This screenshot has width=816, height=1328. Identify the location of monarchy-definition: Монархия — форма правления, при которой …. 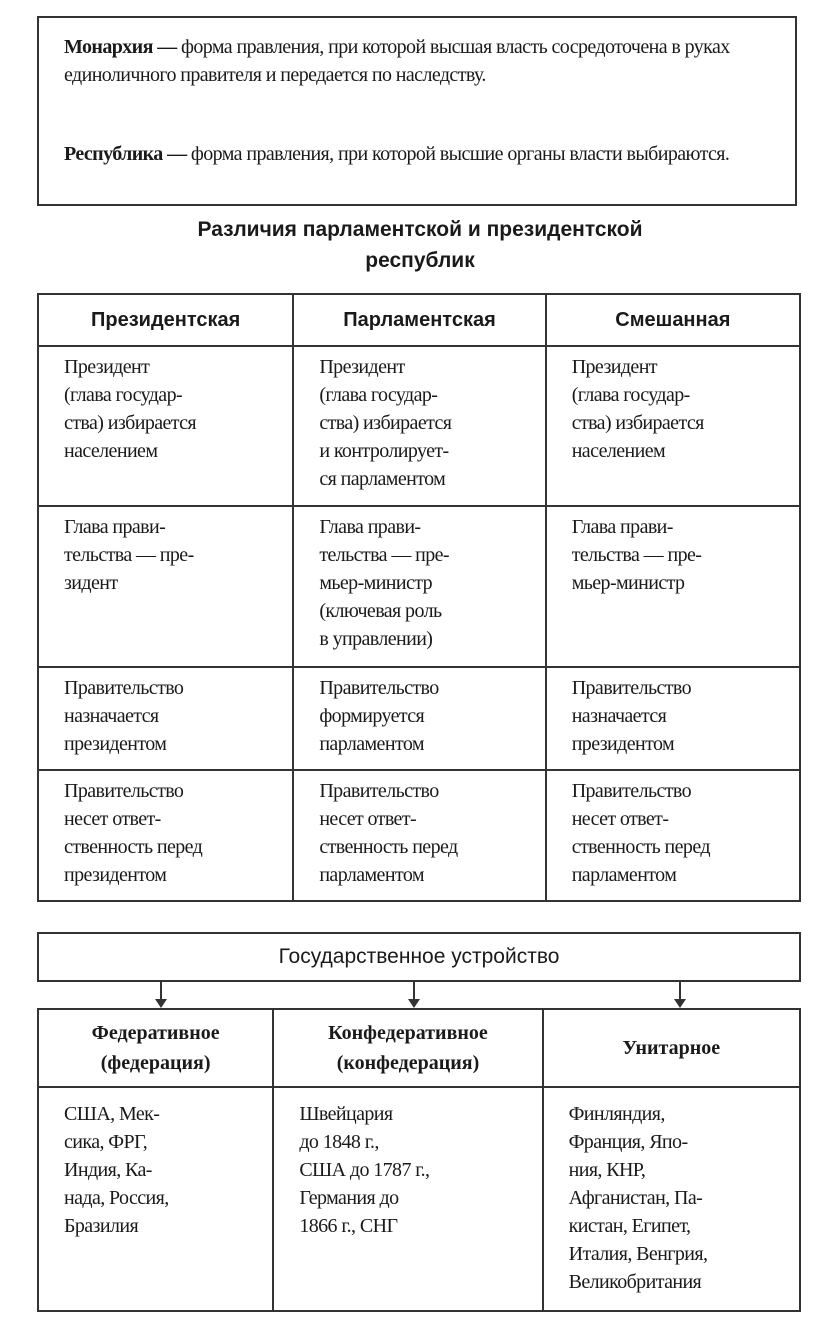
(409, 61).